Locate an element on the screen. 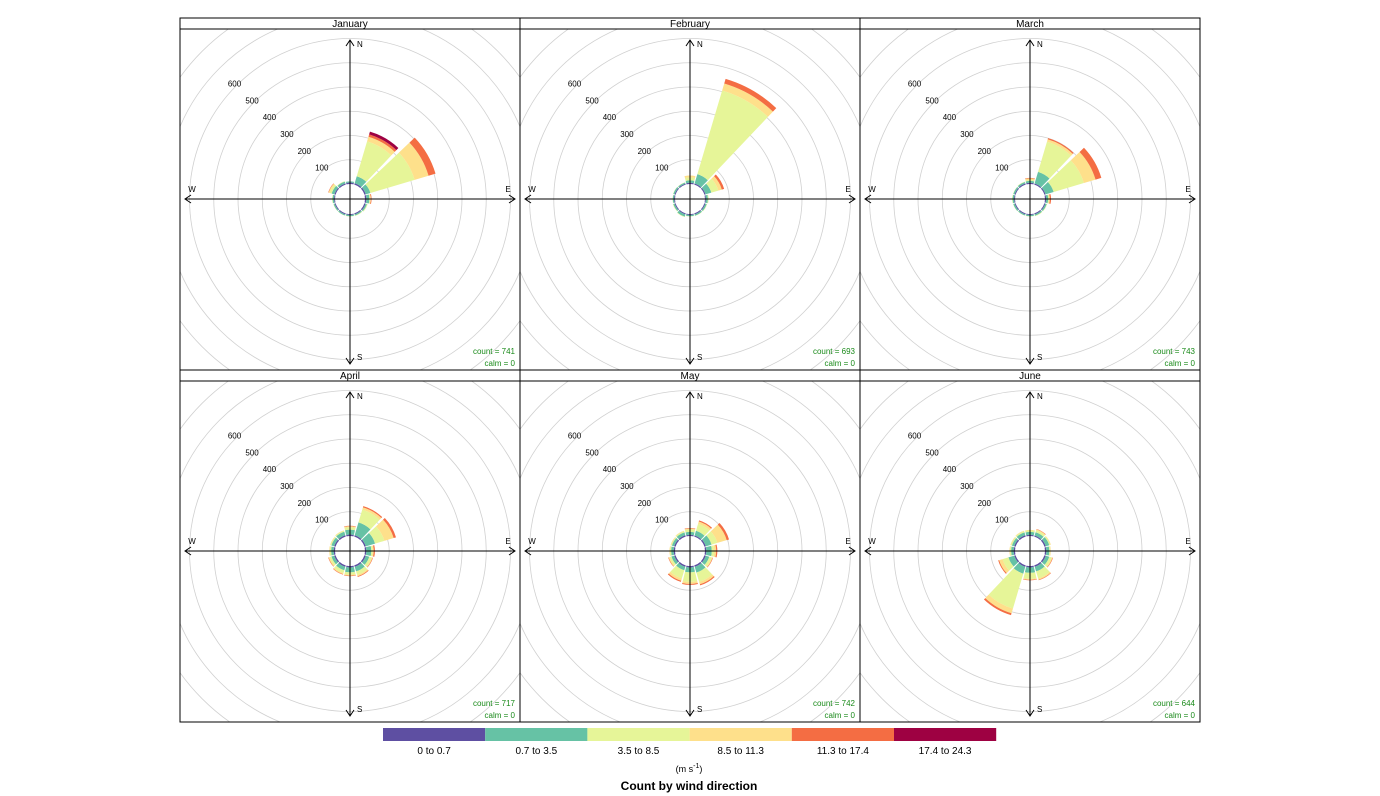 The height and width of the screenshot is (796, 1380). unit-close: ) is located at coordinates (700, 769).